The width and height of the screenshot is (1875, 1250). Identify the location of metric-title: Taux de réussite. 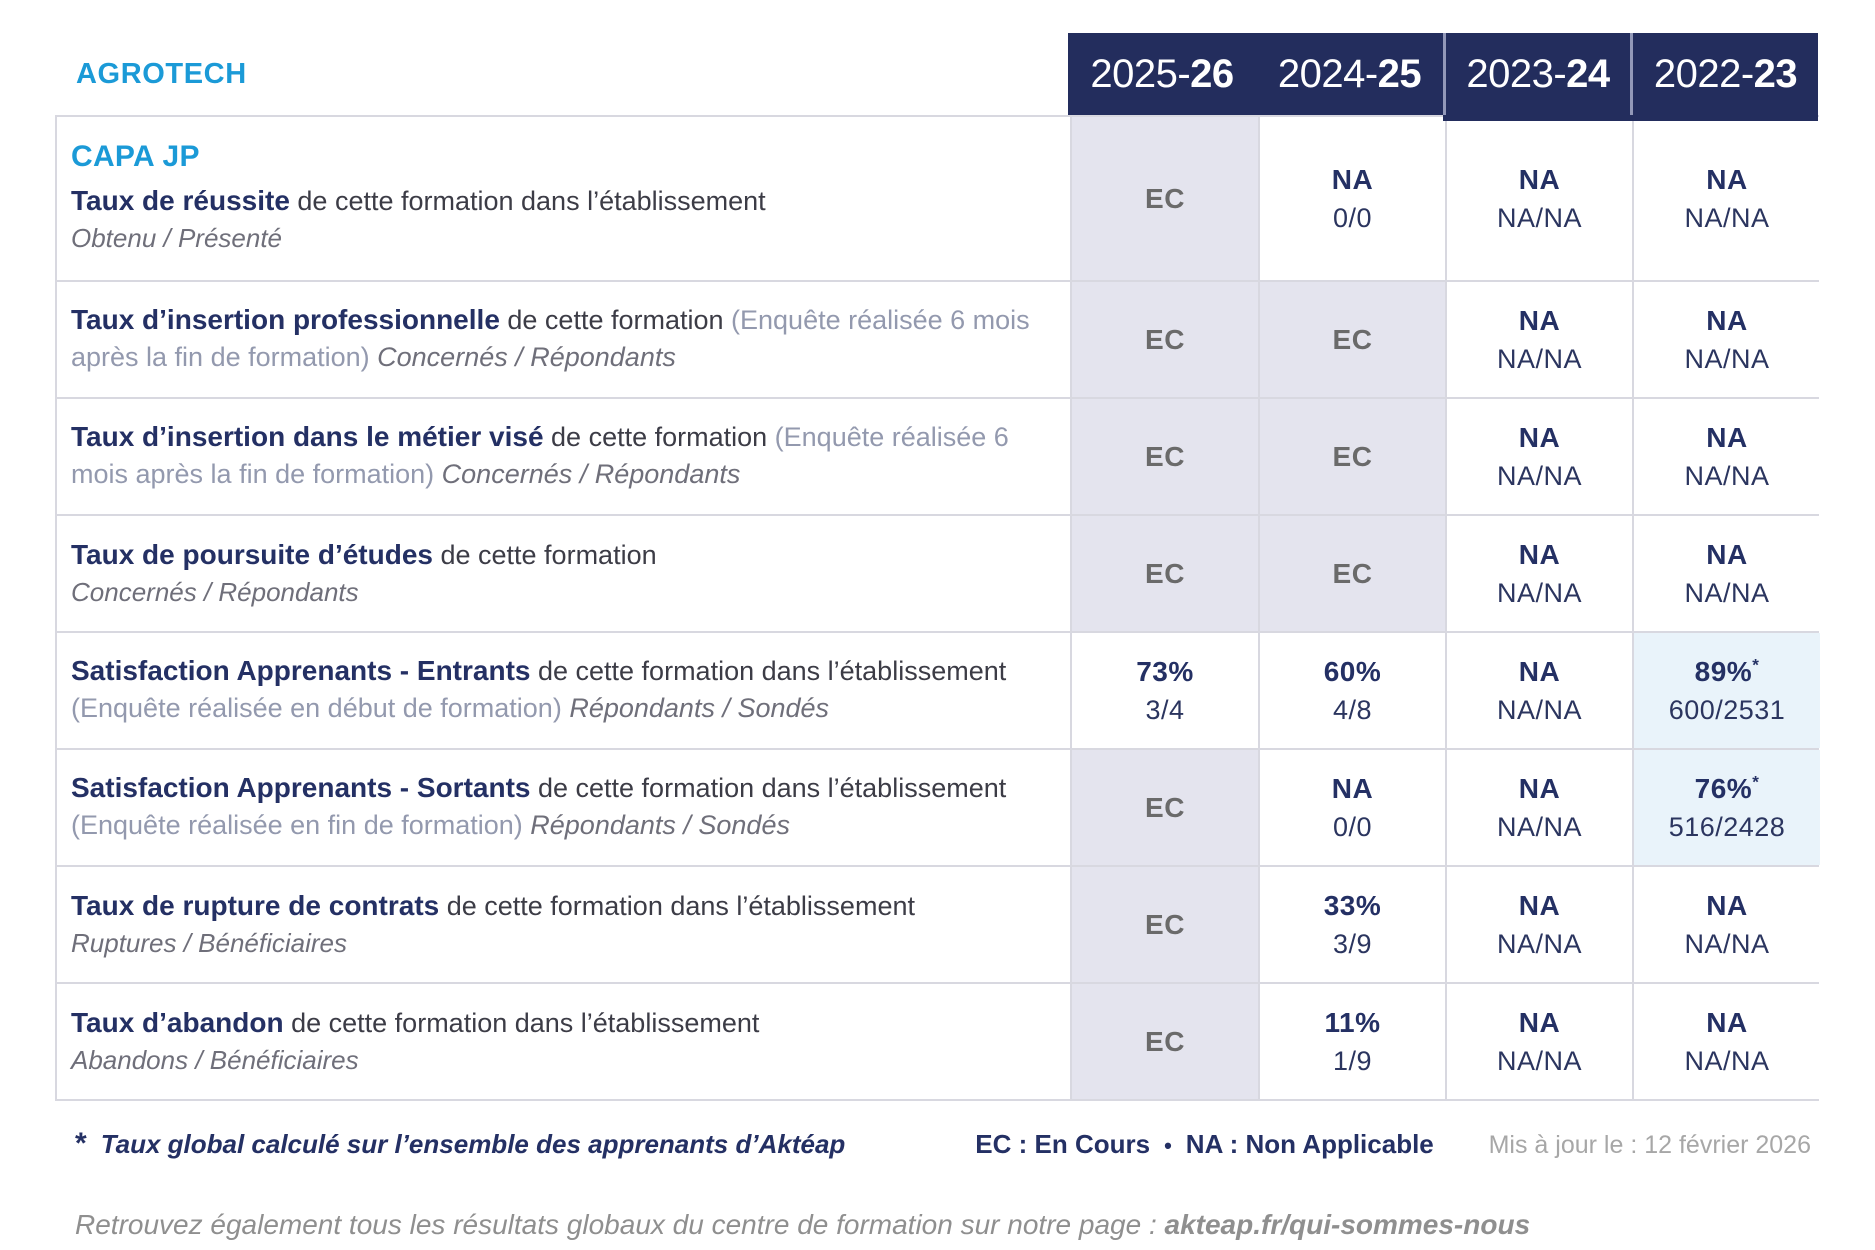
(180, 200).